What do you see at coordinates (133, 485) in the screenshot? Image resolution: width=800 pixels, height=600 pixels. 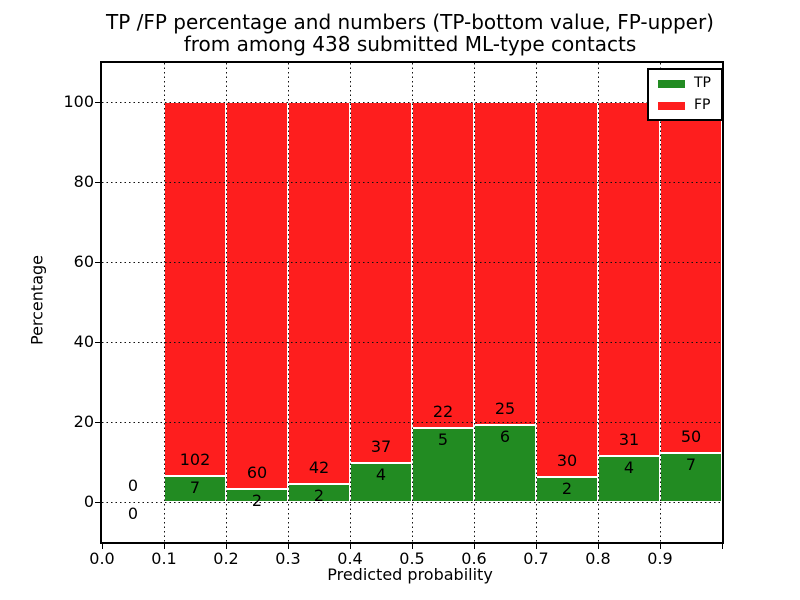 I see `bar-fp-count-label: 0` at bounding box center [133, 485].